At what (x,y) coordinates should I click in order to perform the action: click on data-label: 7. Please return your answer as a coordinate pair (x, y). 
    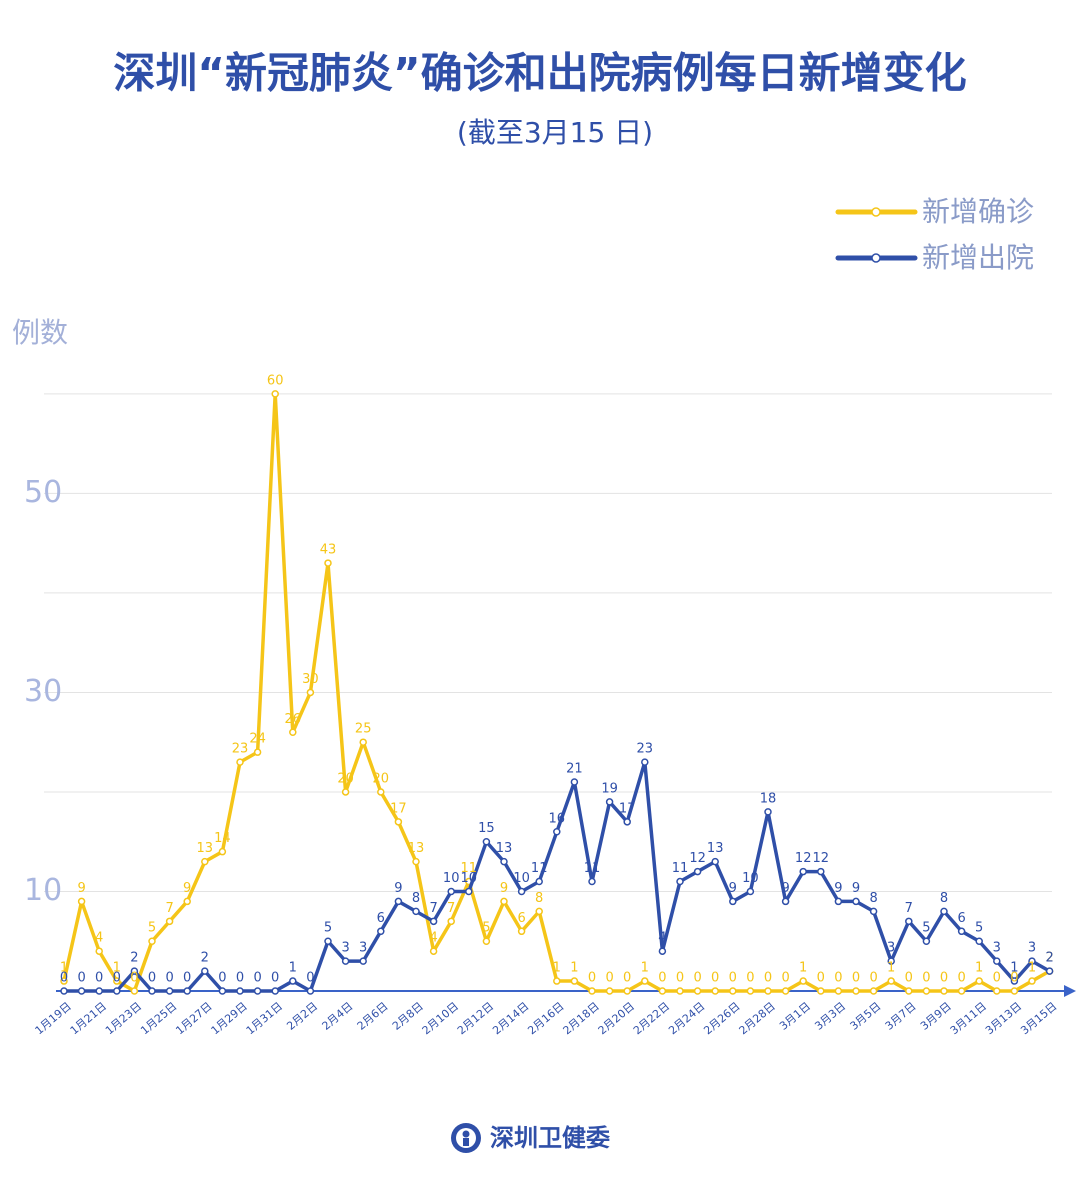
    Looking at the image, I should click on (433, 908).